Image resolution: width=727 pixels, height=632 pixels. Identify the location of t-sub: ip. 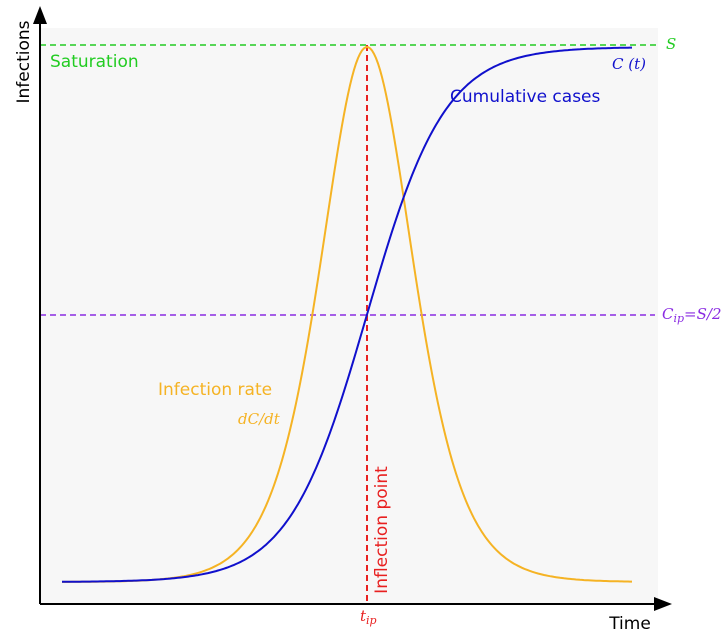
(371, 620).